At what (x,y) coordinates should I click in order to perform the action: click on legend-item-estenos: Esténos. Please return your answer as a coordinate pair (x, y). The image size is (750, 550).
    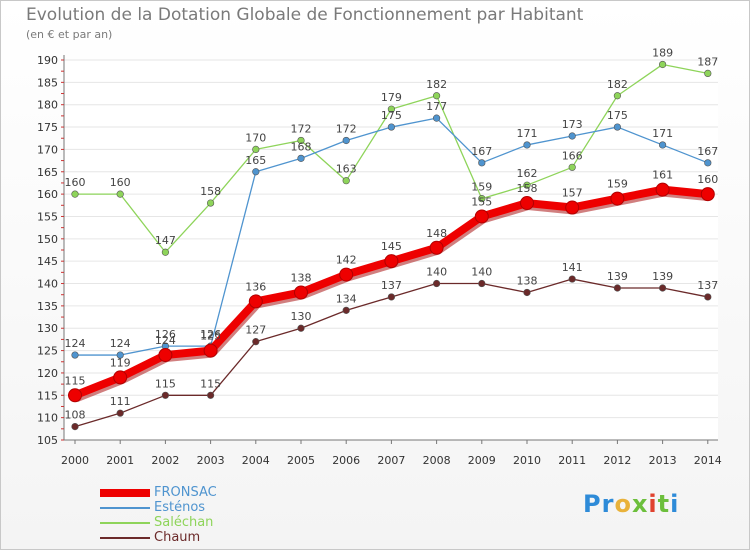
    Looking at the image, I should click on (200, 507).